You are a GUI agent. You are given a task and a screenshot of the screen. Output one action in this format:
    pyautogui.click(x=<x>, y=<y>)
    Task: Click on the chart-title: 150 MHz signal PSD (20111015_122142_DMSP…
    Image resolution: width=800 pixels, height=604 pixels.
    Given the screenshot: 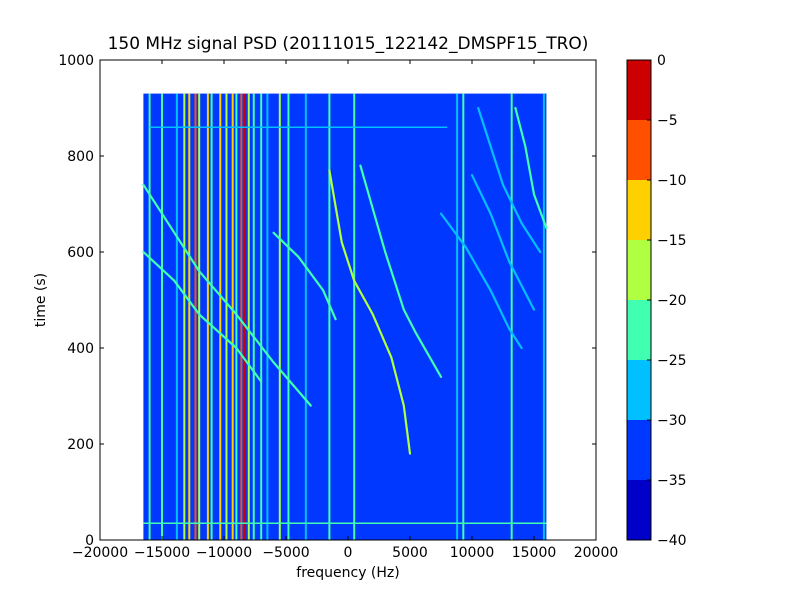 What is the action you would take?
    pyautogui.click(x=348, y=44)
    